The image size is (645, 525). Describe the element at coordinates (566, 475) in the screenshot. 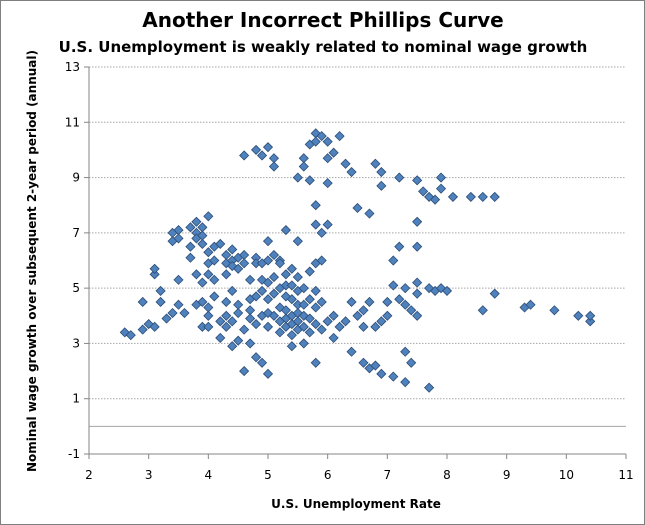

I see `x-tick-label: 10` at that location.